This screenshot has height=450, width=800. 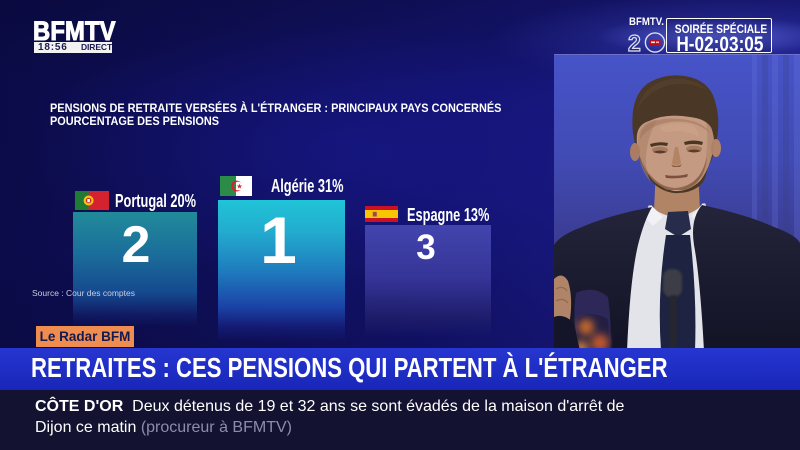 What do you see at coordinates (634, 42) in the screenshot?
I see `svg-text: 2` at bounding box center [634, 42].